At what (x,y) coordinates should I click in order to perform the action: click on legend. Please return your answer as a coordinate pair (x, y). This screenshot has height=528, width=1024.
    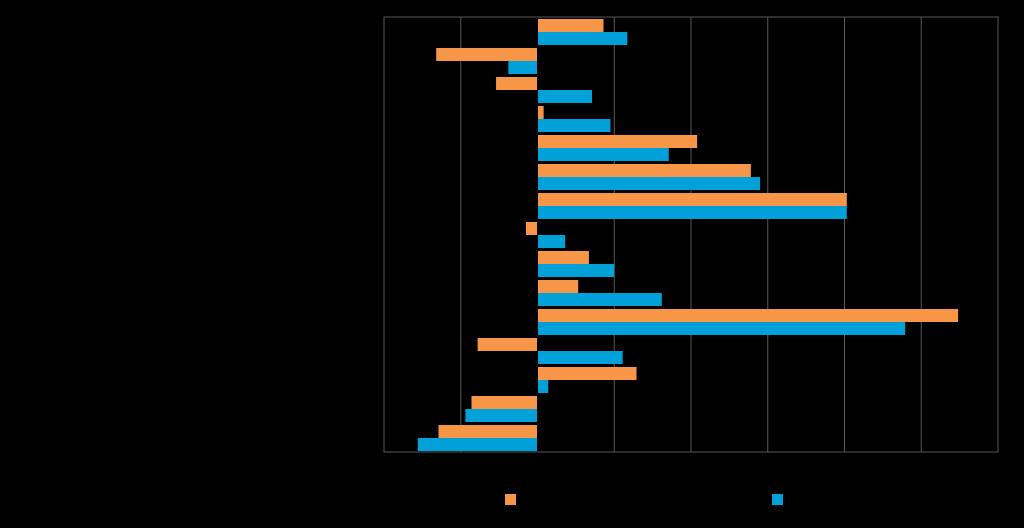
    Looking at the image, I should click on (644, 499).